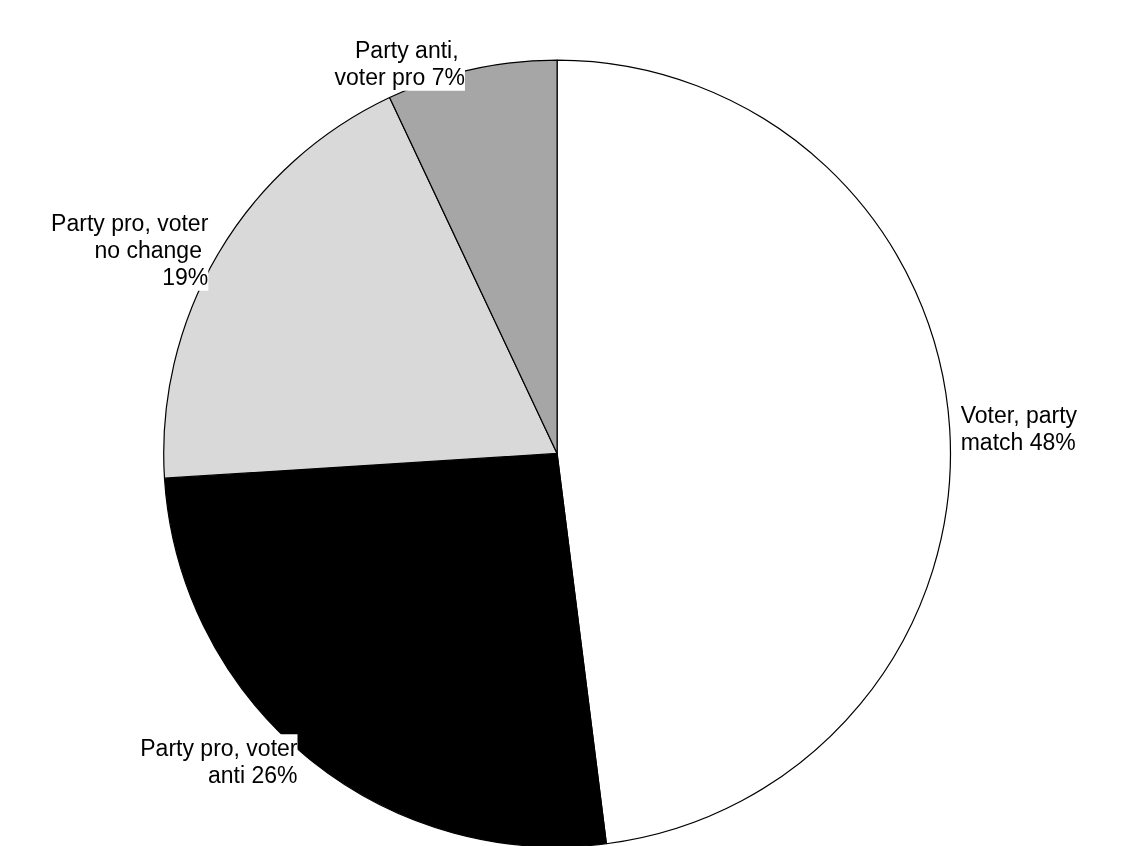  Describe the element at coordinates (1022, 428) in the screenshot. I see `slice-label: Voter, party match 48%` at that location.